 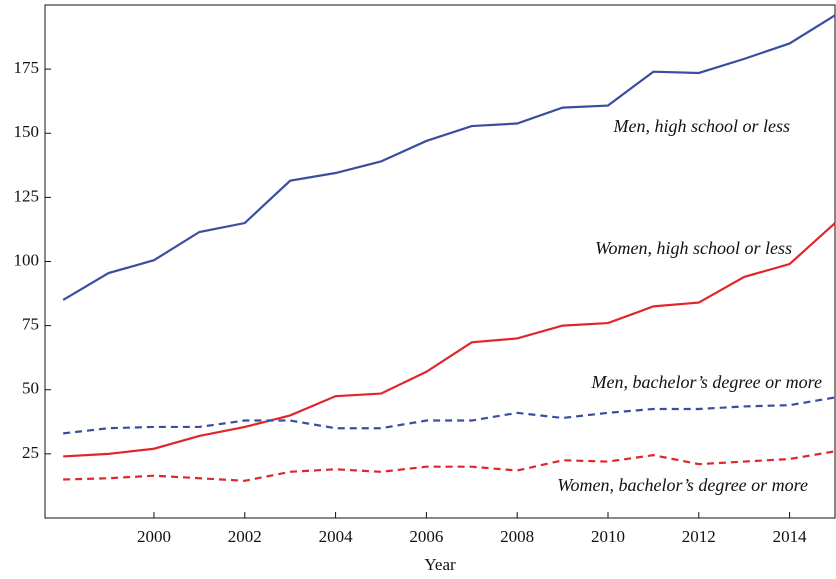 What do you see at coordinates (682, 485) in the screenshot?
I see `series-annotation: Women, bachelor’s degree or more` at bounding box center [682, 485].